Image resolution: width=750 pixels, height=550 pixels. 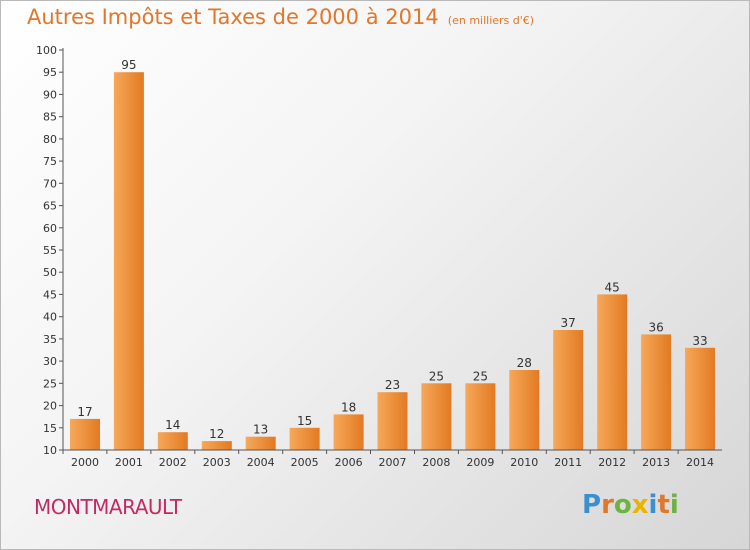 What do you see at coordinates (128, 261) in the screenshot?
I see `bar-2001` at bounding box center [128, 261].